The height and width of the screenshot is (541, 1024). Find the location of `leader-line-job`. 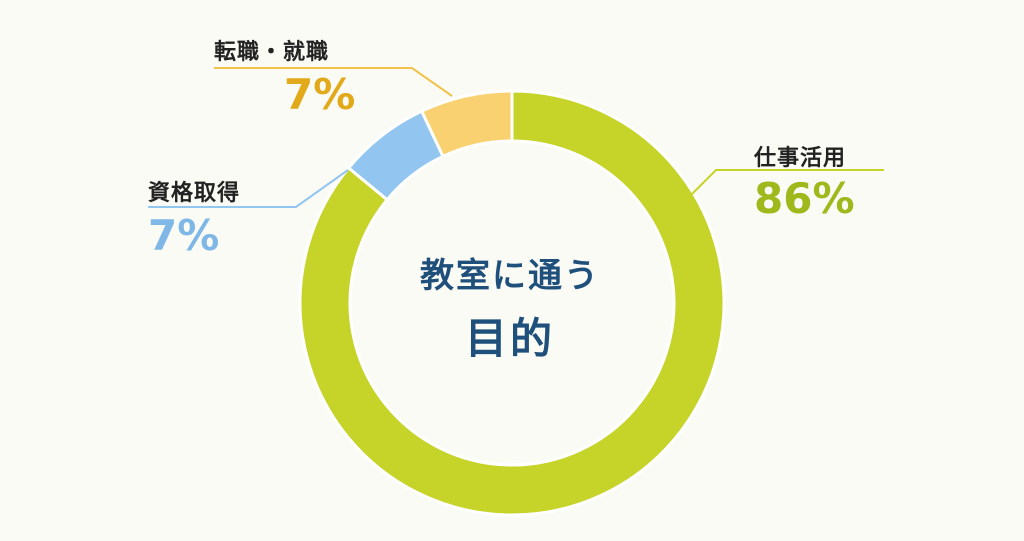

leader-line-job is located at coordinates (333, 82).